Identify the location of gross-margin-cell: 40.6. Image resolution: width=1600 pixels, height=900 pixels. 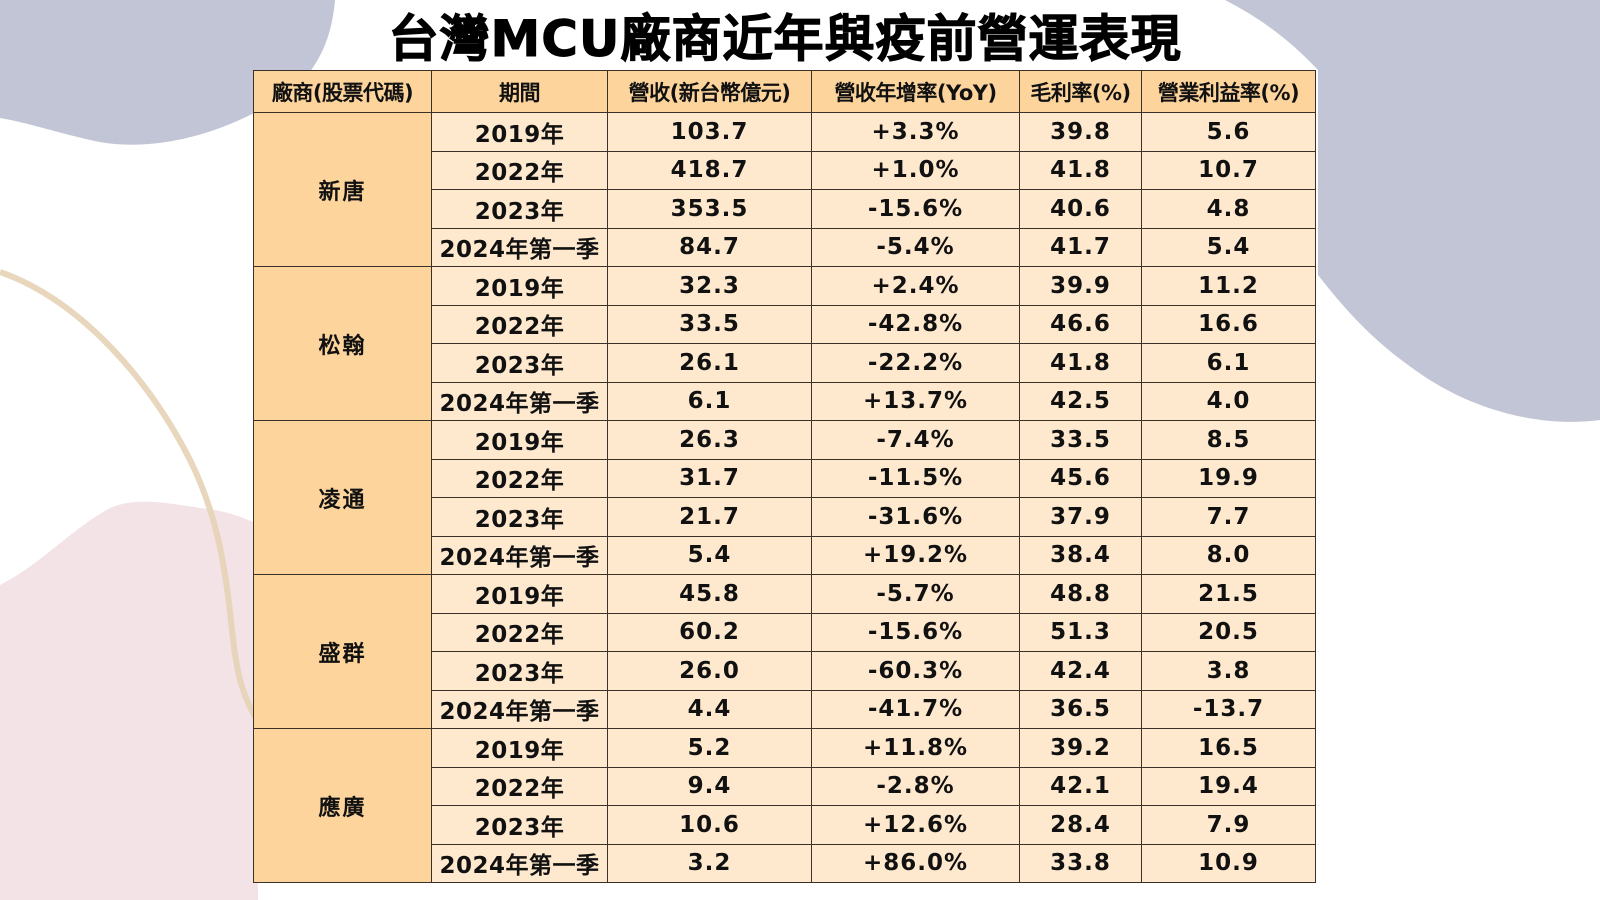
(1080, 209).